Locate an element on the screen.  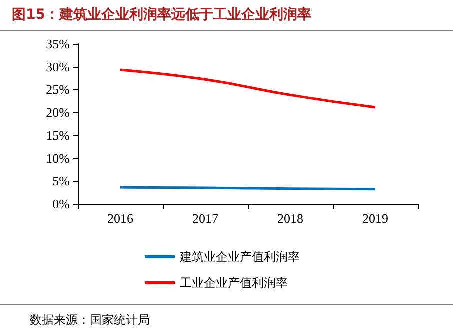
x-tick-label: 2017 is located at coordinates (205, 218).